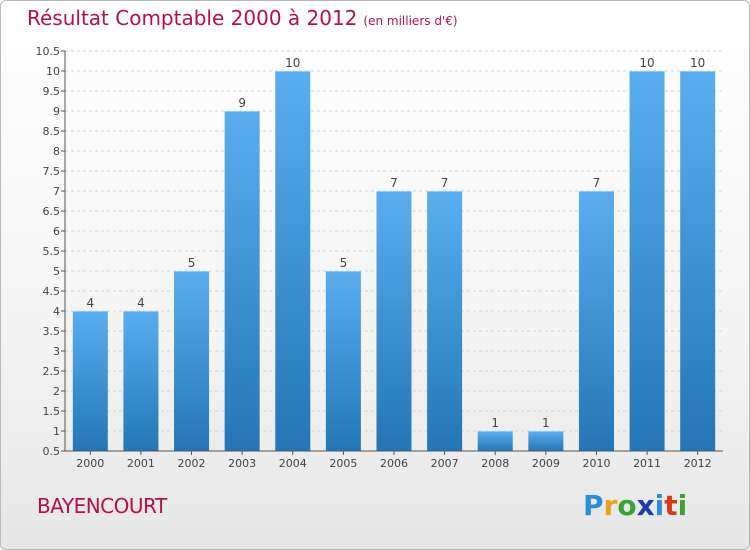 This screenshot has height=550, width=750. What do you see at coordinates (192, 361) in the screenshot?
I see `bar-2002` at bounding box center [192, 361].